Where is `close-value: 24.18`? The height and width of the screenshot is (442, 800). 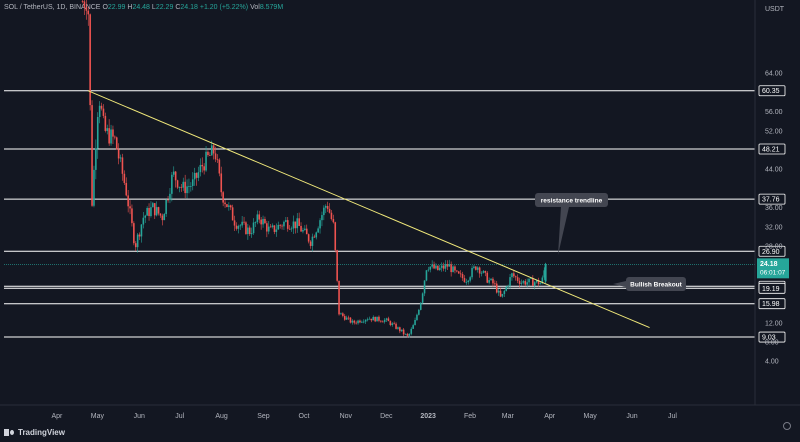
close-value: 24.18 is located at coordinates (189, 7).